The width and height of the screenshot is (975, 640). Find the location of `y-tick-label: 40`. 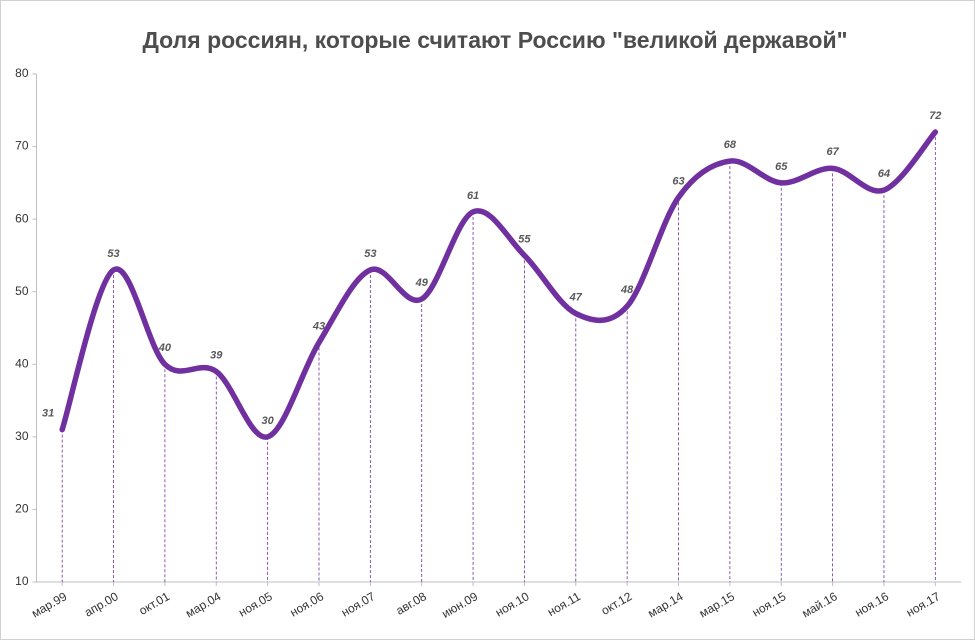

y-tick-label: 40 is located at coordinates (22, 363).